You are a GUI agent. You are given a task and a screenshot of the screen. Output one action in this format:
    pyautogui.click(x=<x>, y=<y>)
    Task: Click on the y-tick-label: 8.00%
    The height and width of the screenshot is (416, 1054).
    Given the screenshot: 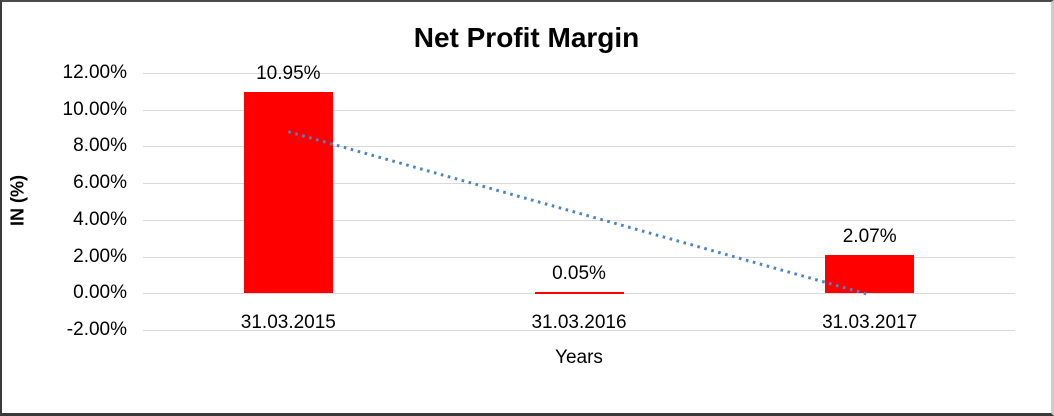 What is the action you would take?
    pyautogui.click(x=100, y=146)
    